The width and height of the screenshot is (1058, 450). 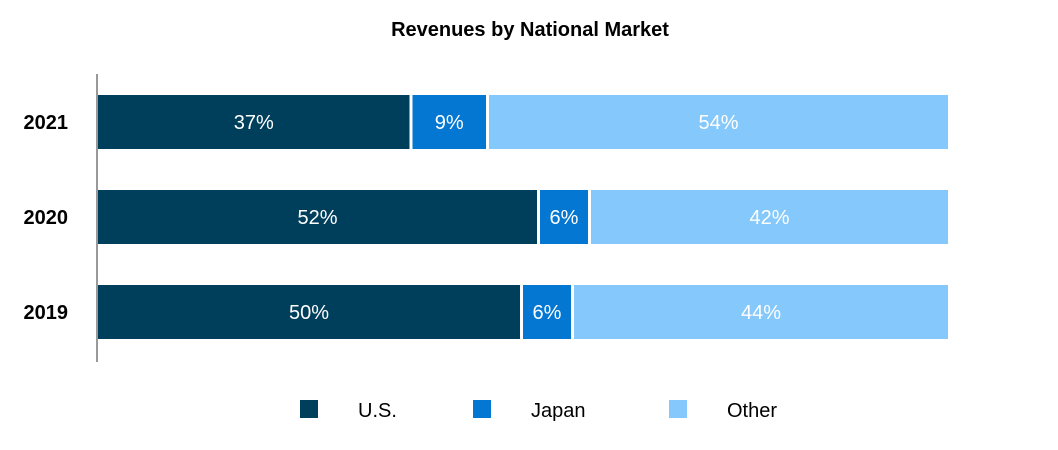 I want to click on bar-2020-japan, so click(x=564, y=217).